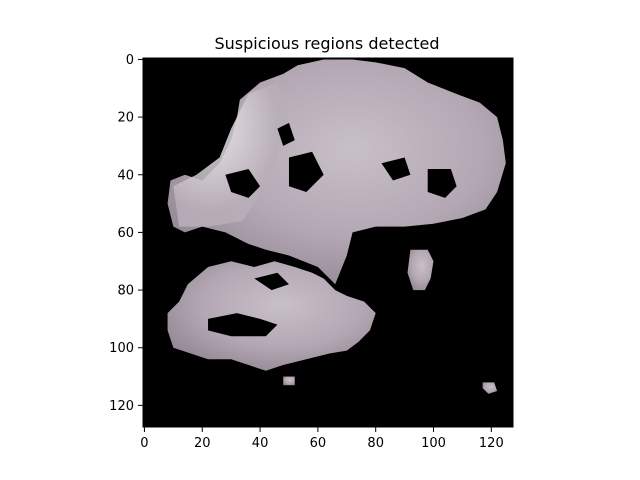  Describe the element at coordinates (289, 381) in the screenshot. I see `region-tiny-dot-bottom` at that location.